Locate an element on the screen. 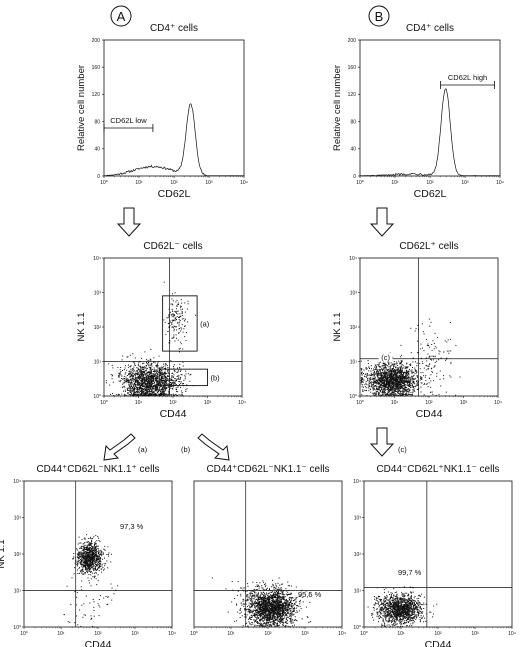 This screenshot has height=647, width=520. x-tick-label: 10¹ is located at coordinates (395, 403).